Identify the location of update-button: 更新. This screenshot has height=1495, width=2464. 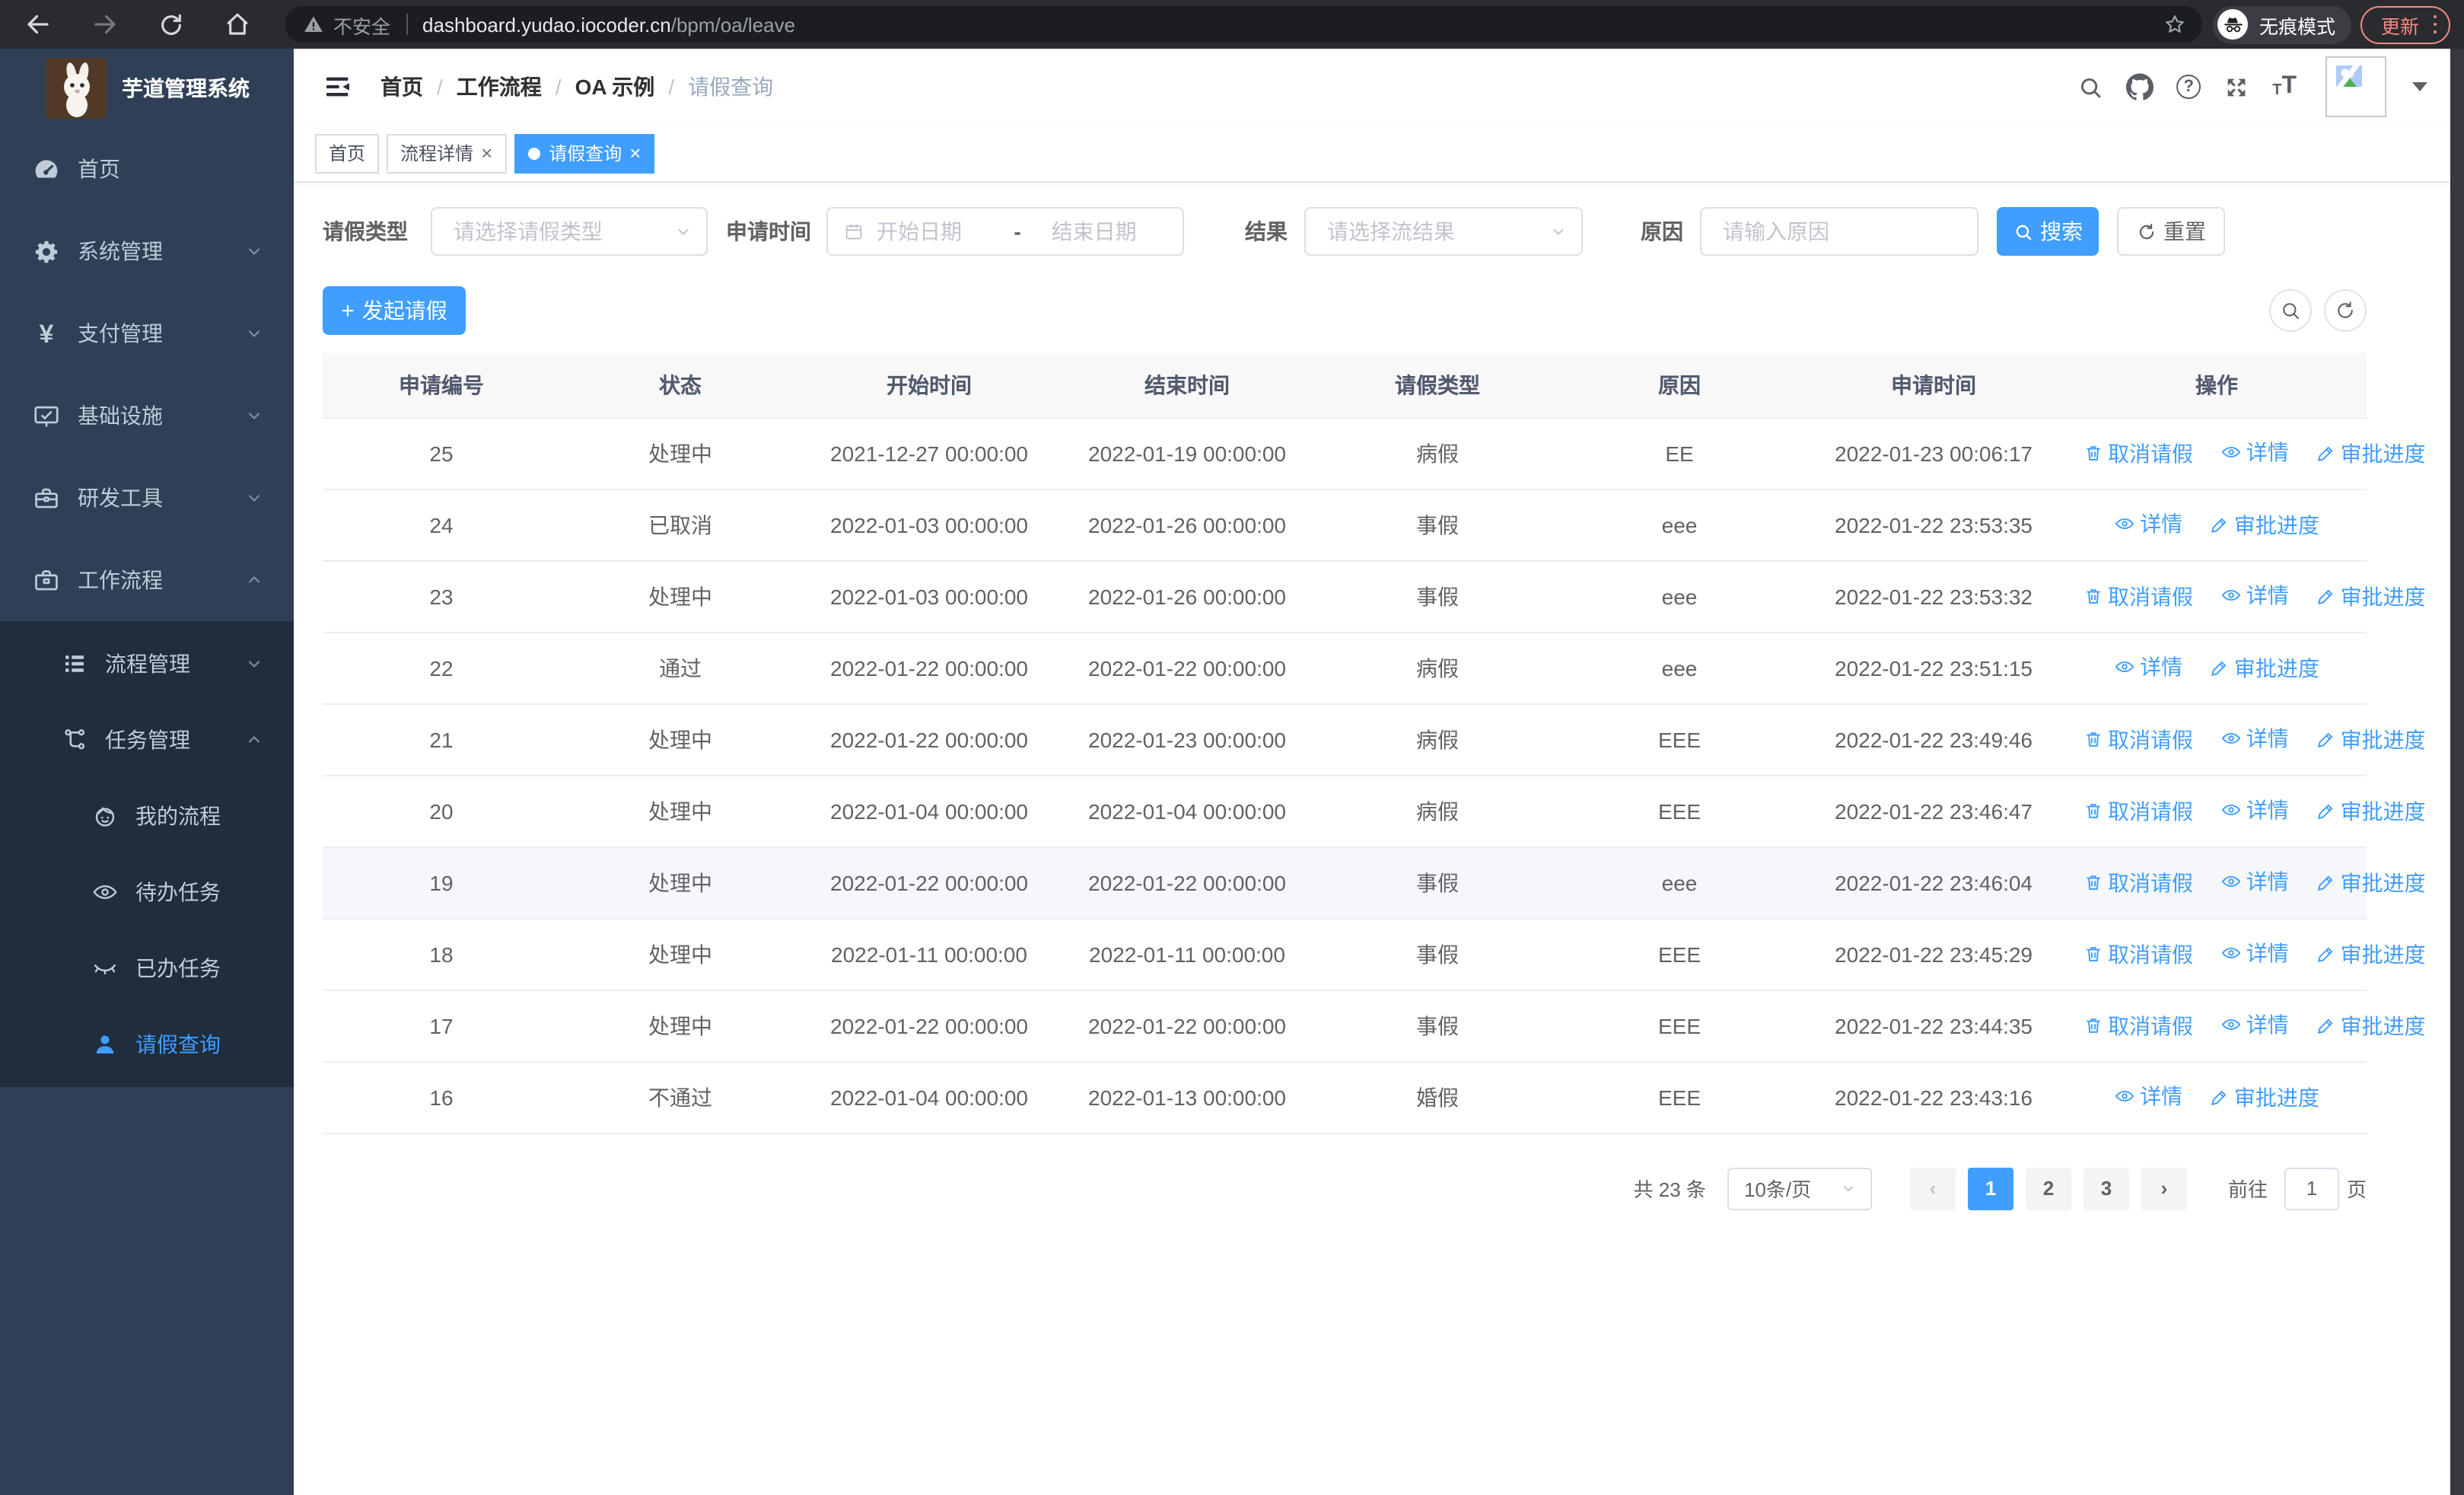
(2405, 24).